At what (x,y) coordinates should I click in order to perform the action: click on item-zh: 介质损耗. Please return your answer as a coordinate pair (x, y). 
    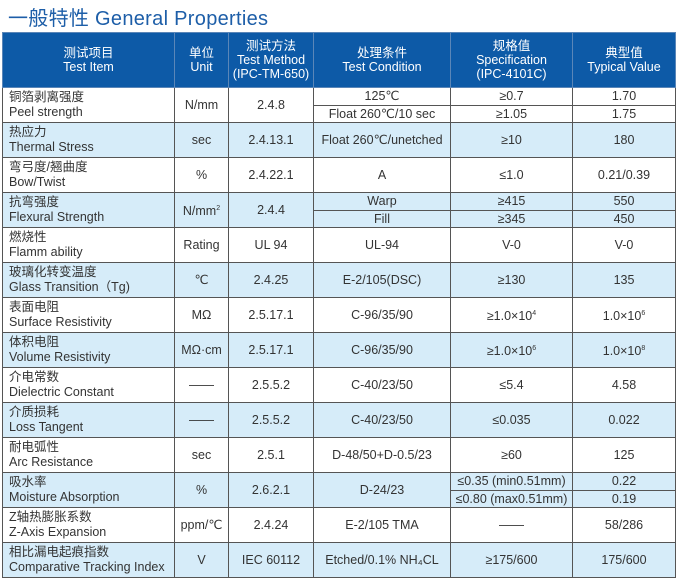
    Looking at the image, I should click on (34, 412).